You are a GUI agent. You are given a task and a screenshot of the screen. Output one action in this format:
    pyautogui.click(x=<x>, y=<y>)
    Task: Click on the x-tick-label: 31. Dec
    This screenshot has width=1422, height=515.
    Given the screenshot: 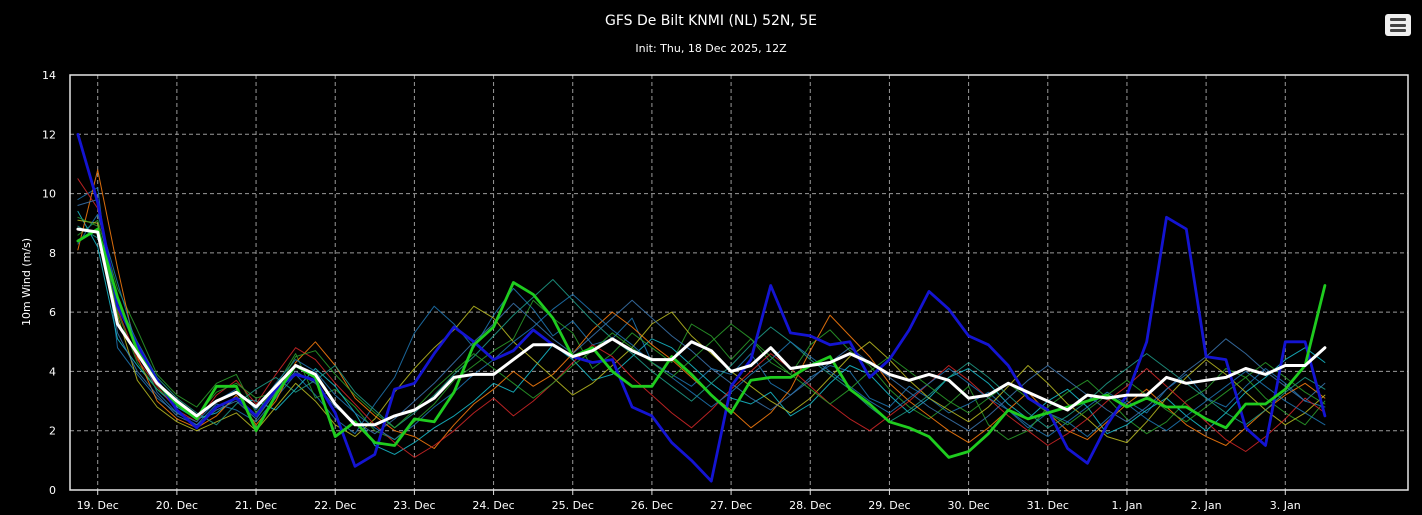 What is the action you would take?
    pyautogui.click(x=1048, y=505)
    